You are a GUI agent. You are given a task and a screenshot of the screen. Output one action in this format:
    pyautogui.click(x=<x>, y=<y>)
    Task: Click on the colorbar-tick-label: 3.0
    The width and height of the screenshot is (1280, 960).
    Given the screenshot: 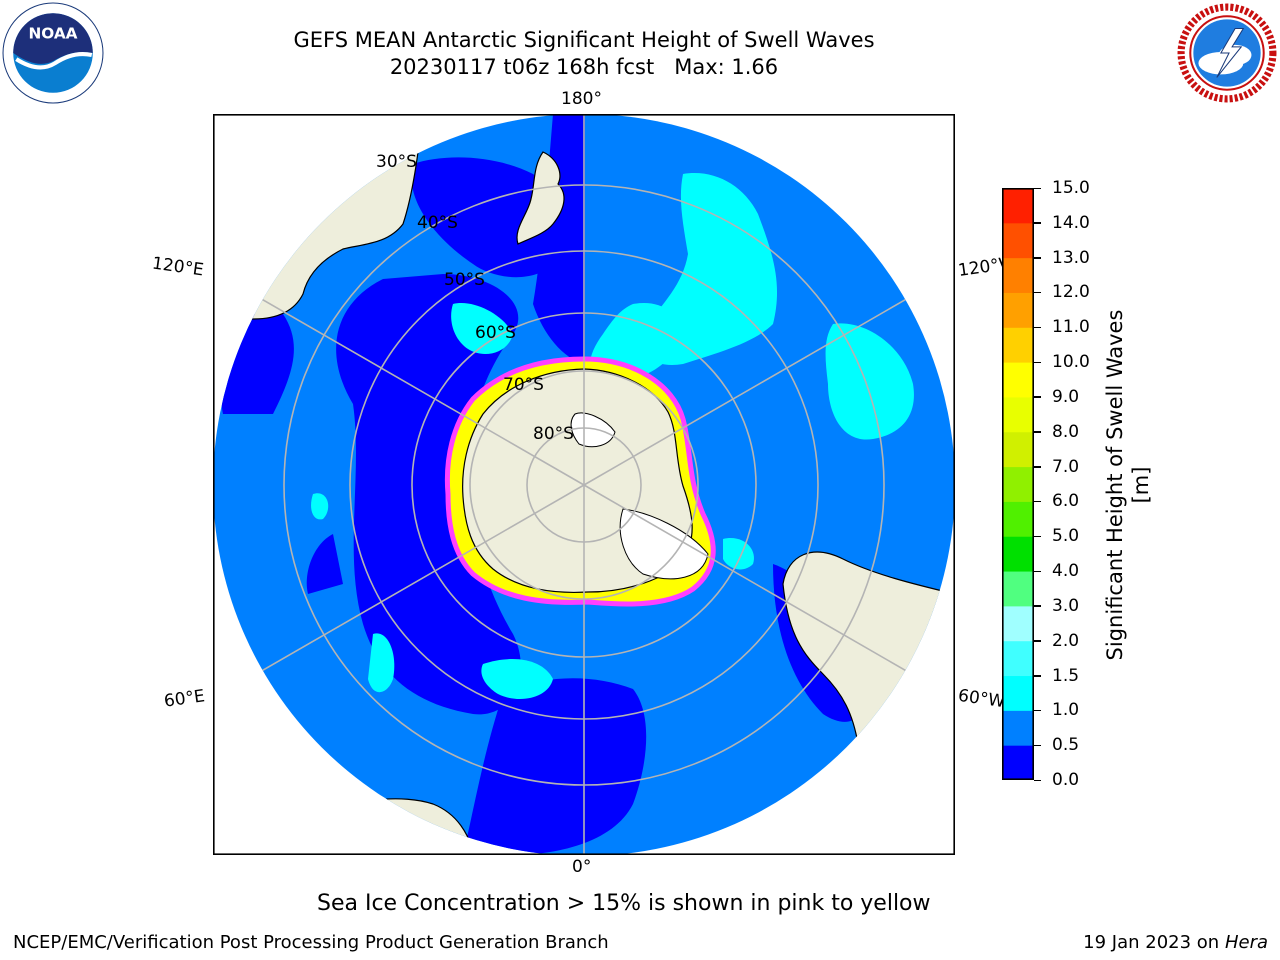 What is the action you would take?
    pyautogui.click(x=1066, y=605)
    